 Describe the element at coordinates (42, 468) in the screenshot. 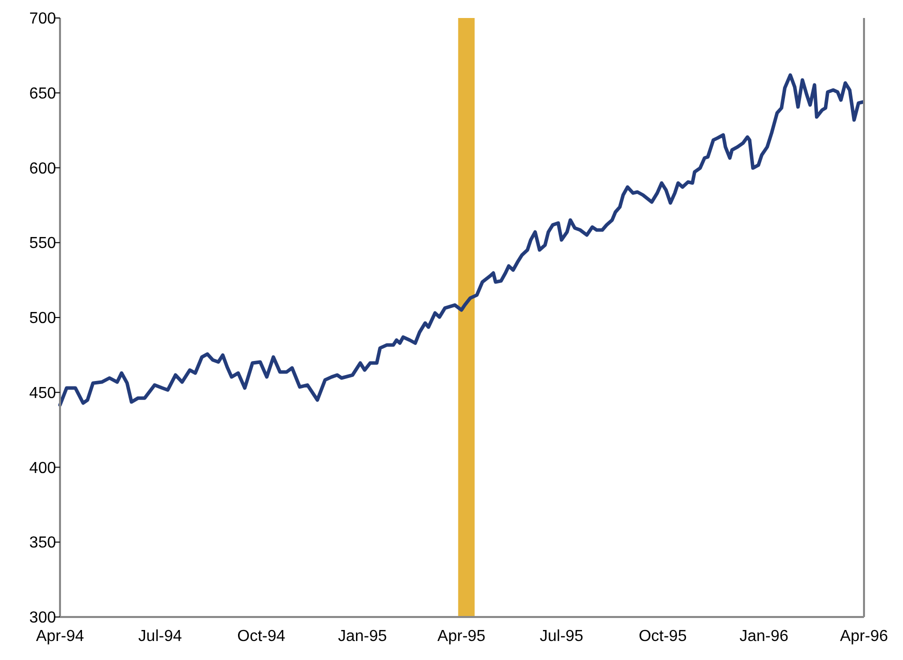

I see `y-tick-label: 400` at that location.